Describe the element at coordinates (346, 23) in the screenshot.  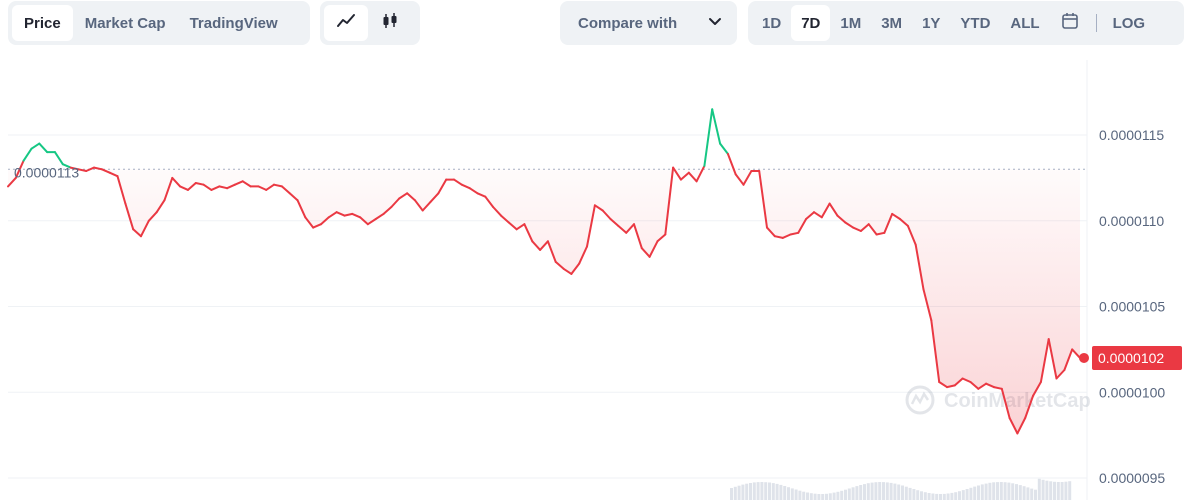
I see `line-chart-icon-button` at that location.